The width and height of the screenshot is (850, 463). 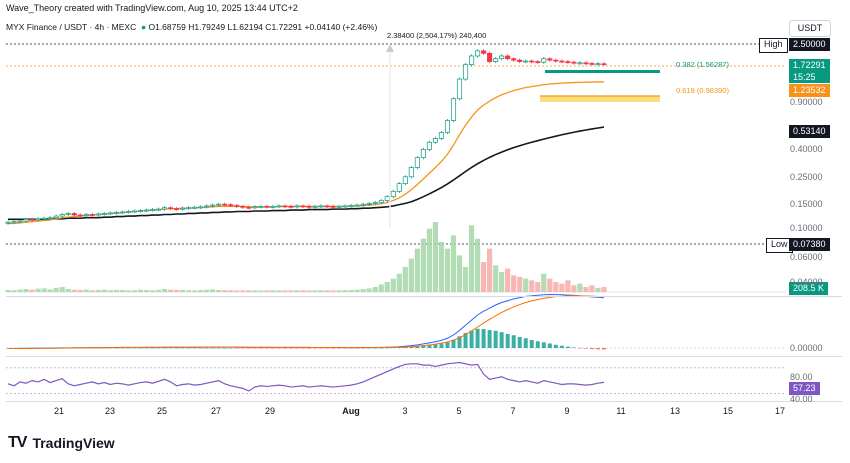 What do you see at coordinates (702, 90) in the screenshot?
I see `fib-618-label: 0.618 (0.98390)` at bounding box center [702, 90].